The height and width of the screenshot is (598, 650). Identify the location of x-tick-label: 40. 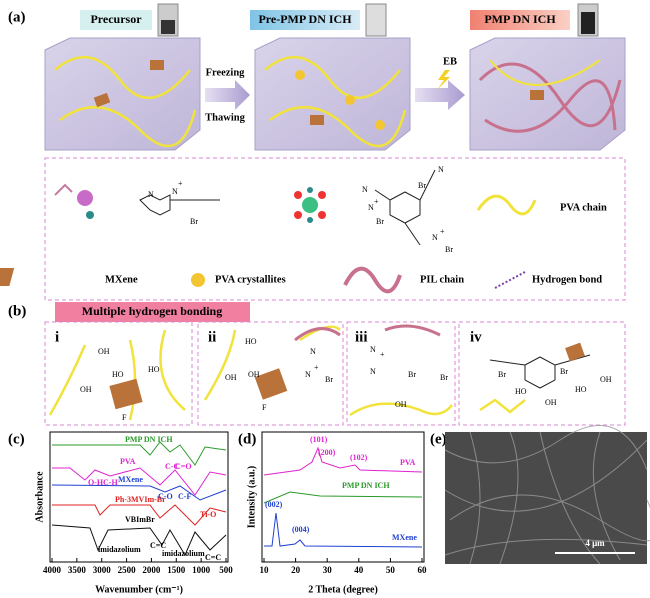
(359, 570).